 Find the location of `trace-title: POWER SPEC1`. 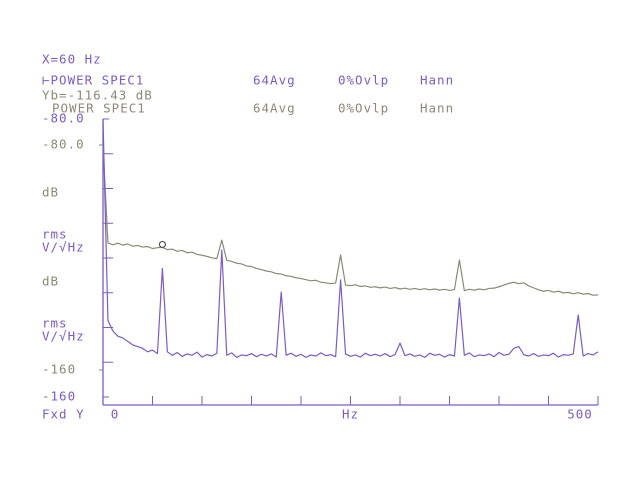

trace-title: POWER SPEC1 is located at coordinates (99, 108).